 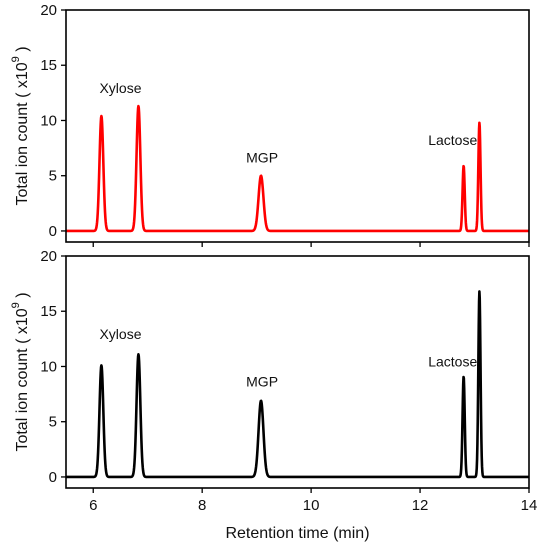 What do you see at coordinates (48, 256) in the screenshot?
I see `y-tick-label-bottom: 20` at bounding box center [48, 256].